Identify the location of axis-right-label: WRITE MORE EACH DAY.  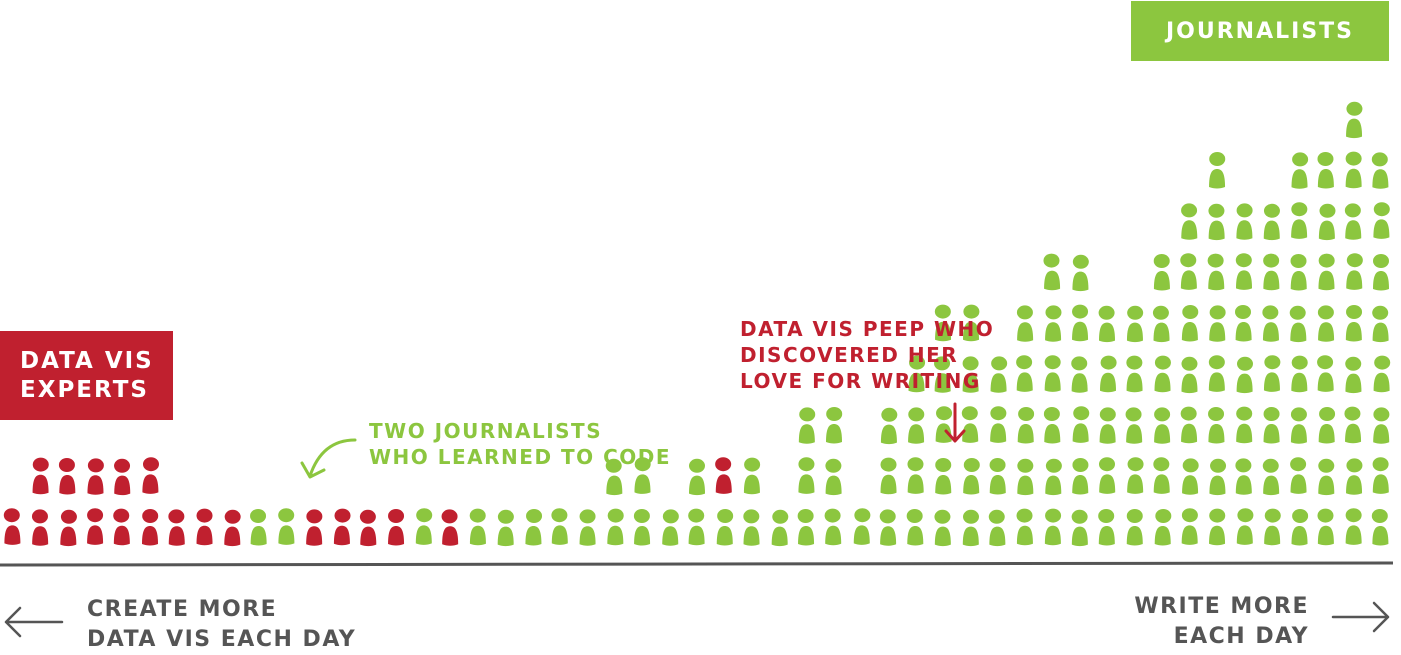
(1221, 622).